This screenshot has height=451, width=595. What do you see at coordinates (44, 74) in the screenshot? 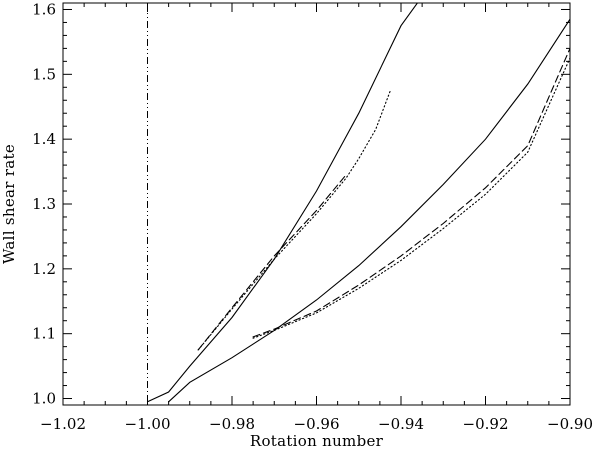
I see `y-tick-label: 1.5` at bounding box center [44, 74].